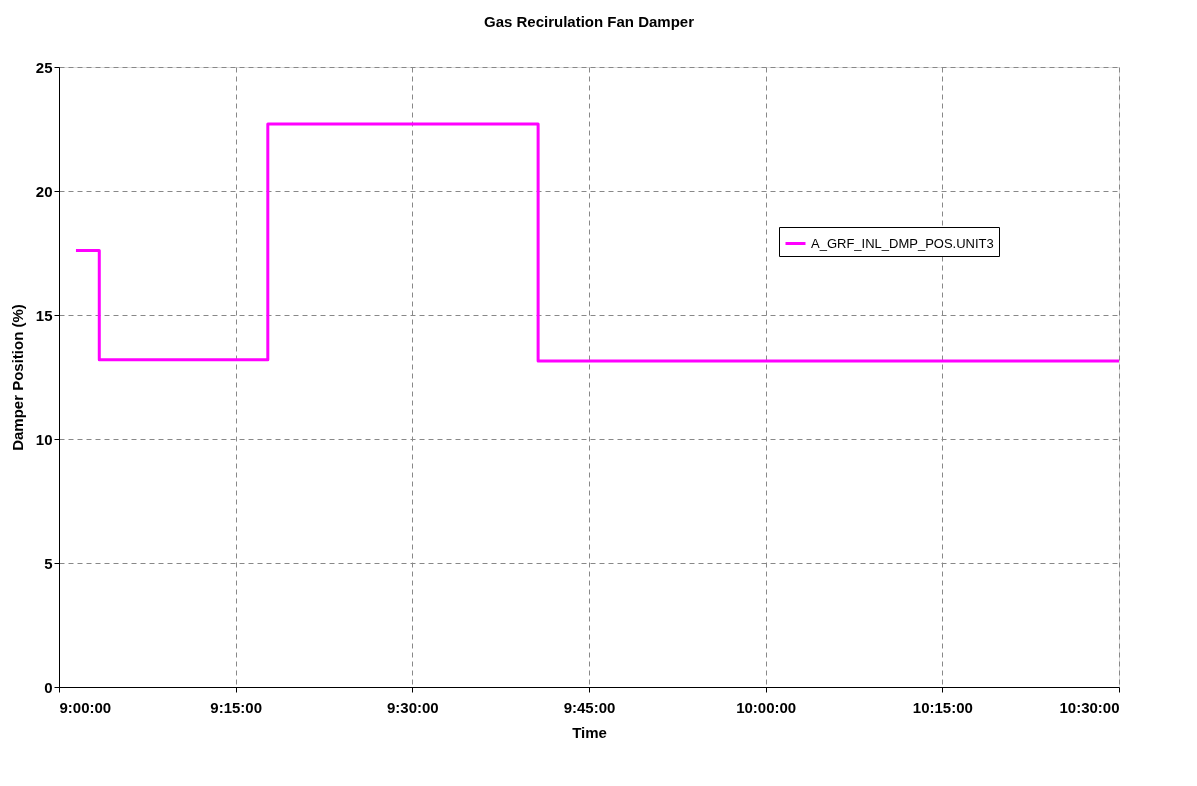 The width and height of the screenshot is (1197, 786). Describe the element at coordinates (1089, 707) in the screenshot. I see `x-tick-label: 10:30:00` at that location.